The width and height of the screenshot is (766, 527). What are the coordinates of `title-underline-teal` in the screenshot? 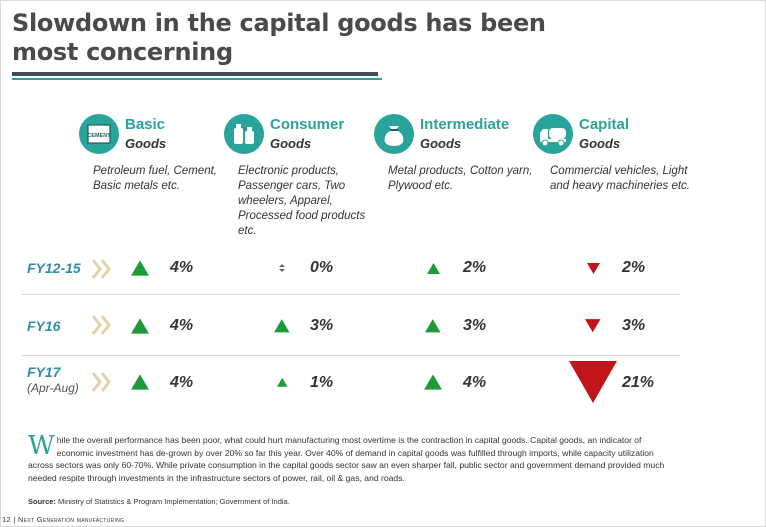 It's located at (197, 79).